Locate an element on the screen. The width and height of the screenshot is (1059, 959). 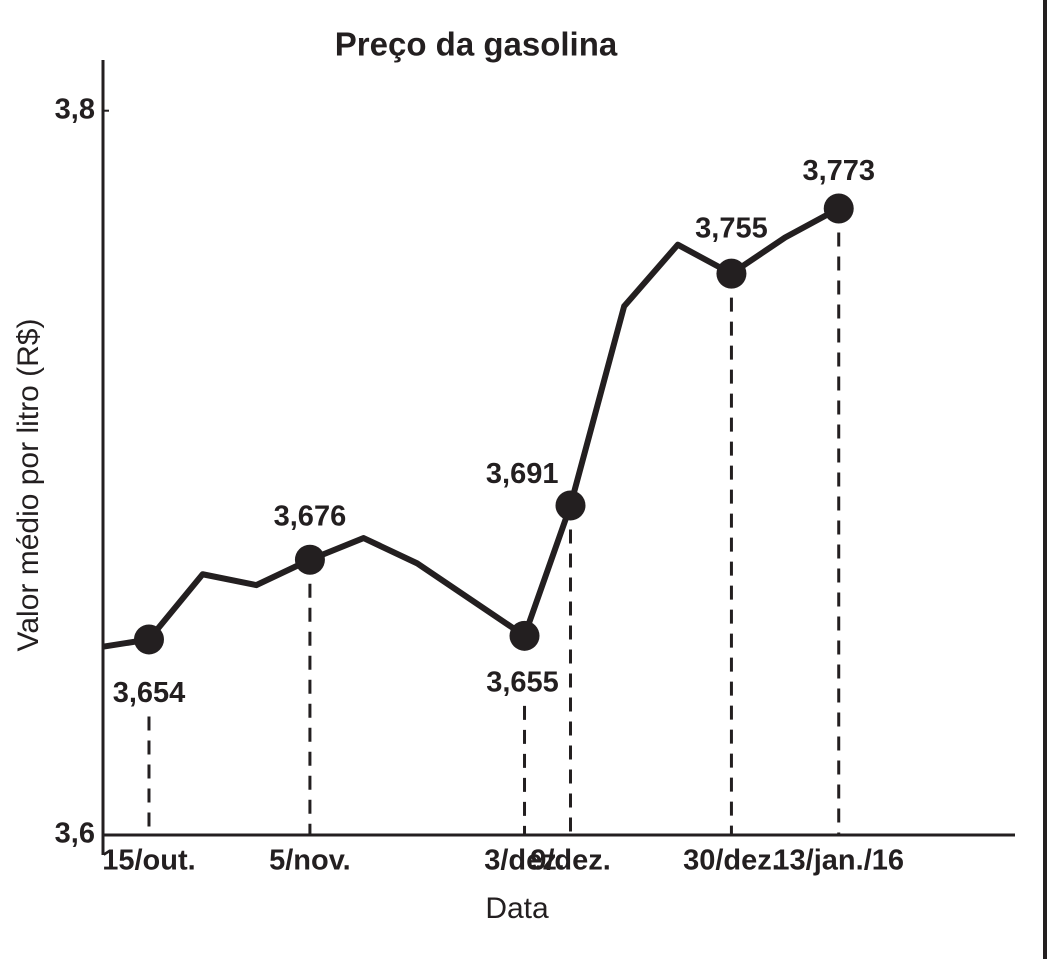
x-axis-label: Data is located at coordinates (517, 908).